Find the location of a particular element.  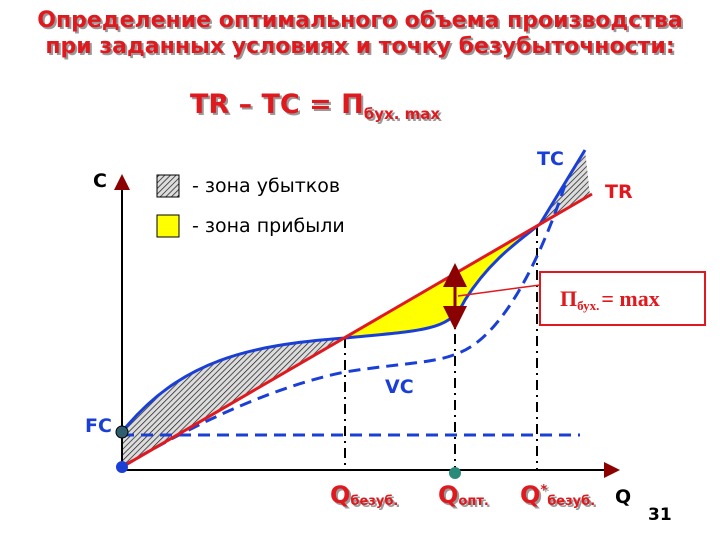

y-axis-label: C is located at coordinates (100, 181).